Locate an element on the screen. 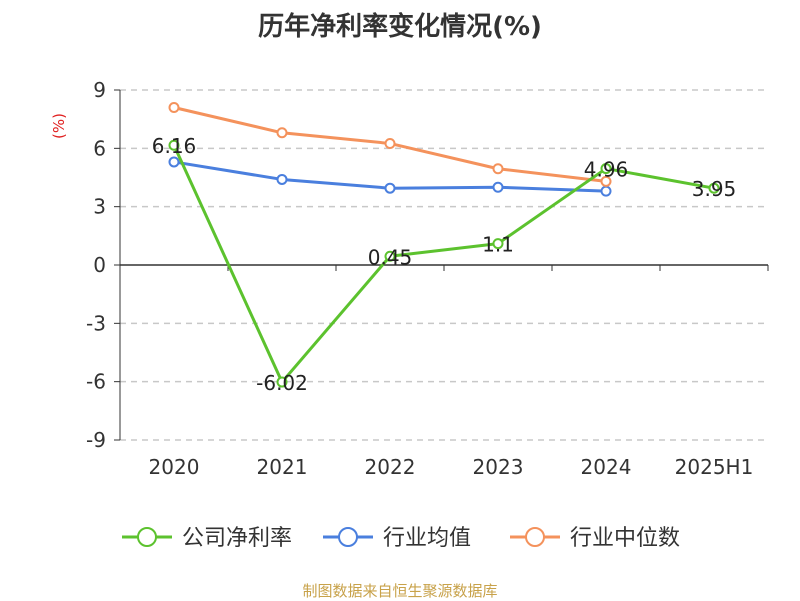 This screenshot has width=800, height=601. legend: 公司净利率 行业均值 行业中位数 is located at coordinates (401, 538).